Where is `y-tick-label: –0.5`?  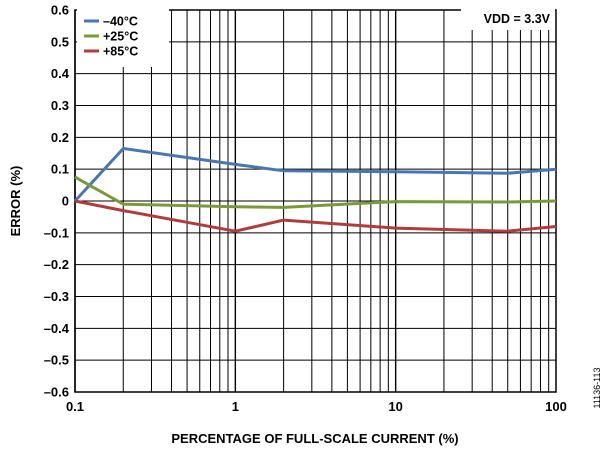
y-tick-label: –0.5 is located at coordinates (56, 360).